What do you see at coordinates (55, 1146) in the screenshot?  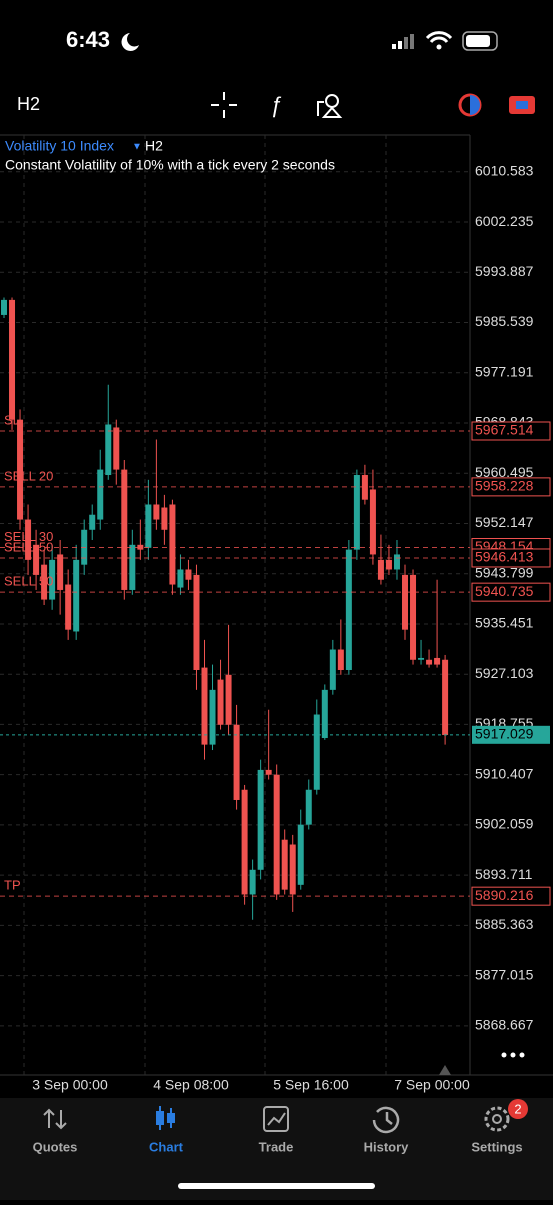 I see `tab-label: Quotes` at bounding box center [55, 1146].